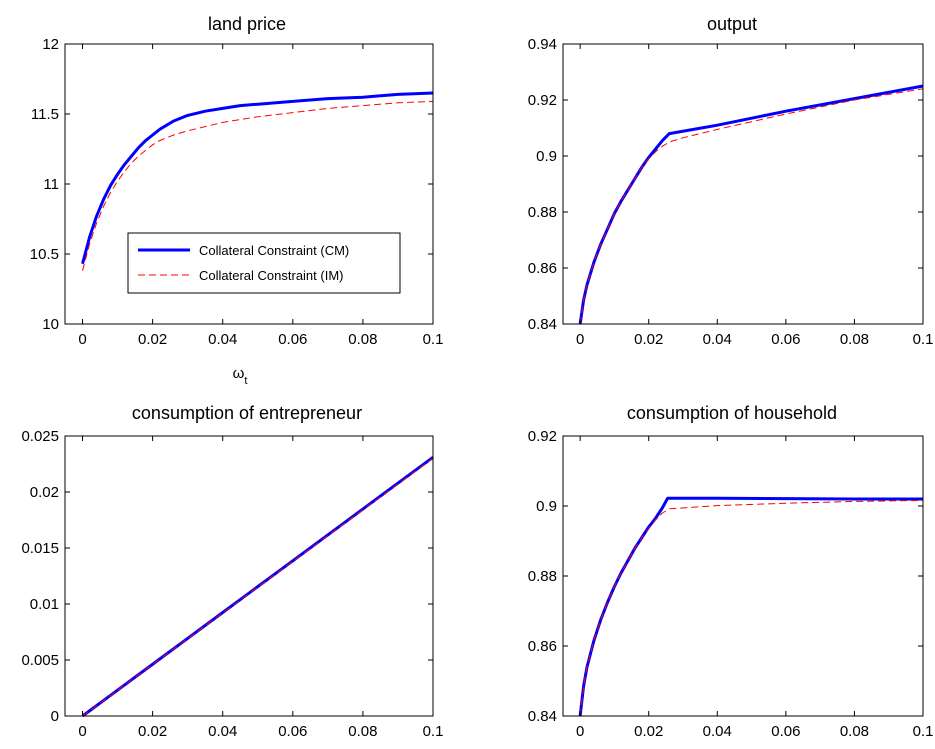  Describe the element at coordinates (50, 324) in the screenshot. I see `y-tick-label: 10` at that location.